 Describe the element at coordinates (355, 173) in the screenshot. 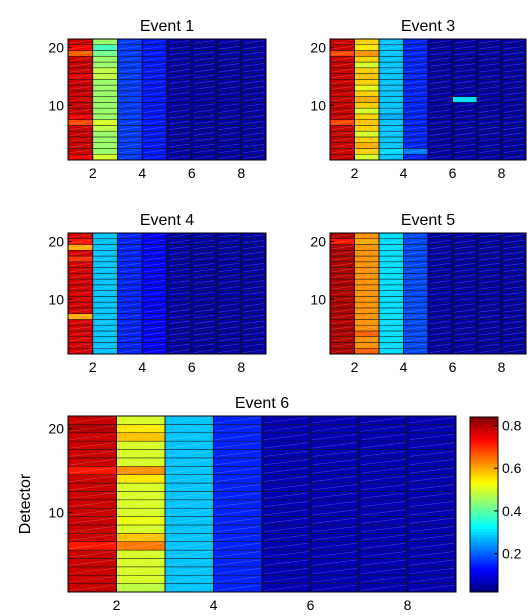

I see `x-tick-label: 2` at that location.